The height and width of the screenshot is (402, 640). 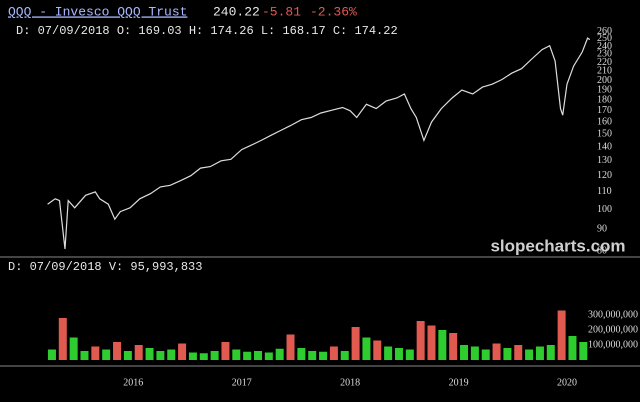 I want to click on y-tick-label: 80, so click(x=602, y=251).